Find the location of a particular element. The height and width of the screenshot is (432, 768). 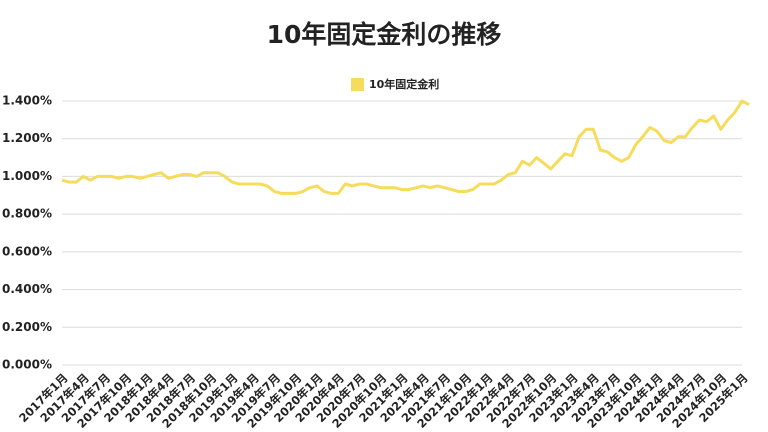

y-tick-label: 0.800% is located at coordinates (27, 214).